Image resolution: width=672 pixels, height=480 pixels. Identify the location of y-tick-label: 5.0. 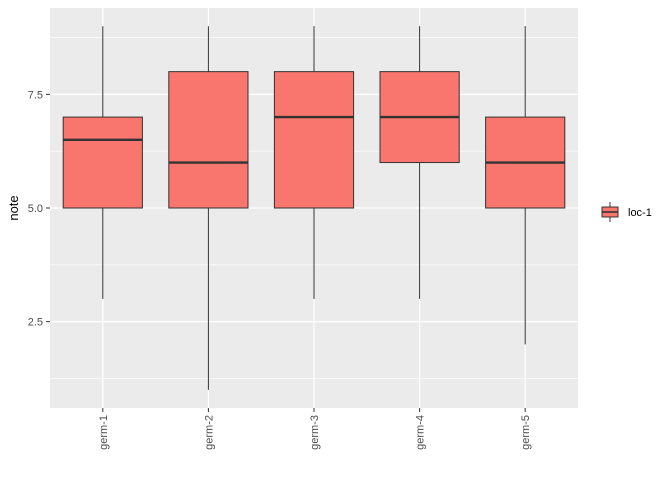
(35, 209).